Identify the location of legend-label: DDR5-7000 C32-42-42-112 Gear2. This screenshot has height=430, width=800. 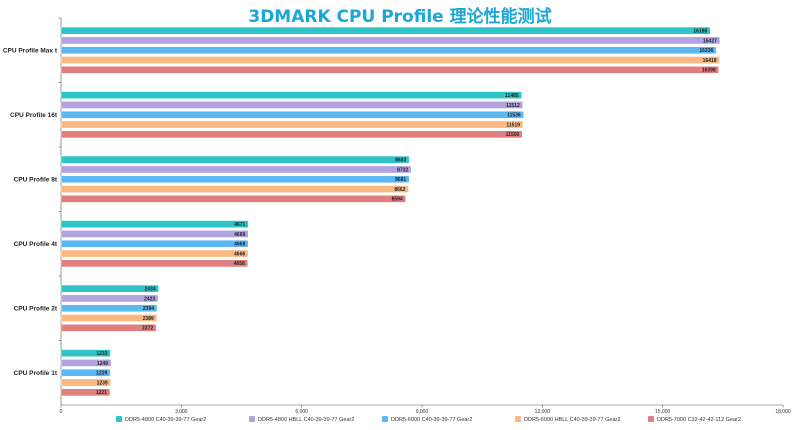
(699, 420).